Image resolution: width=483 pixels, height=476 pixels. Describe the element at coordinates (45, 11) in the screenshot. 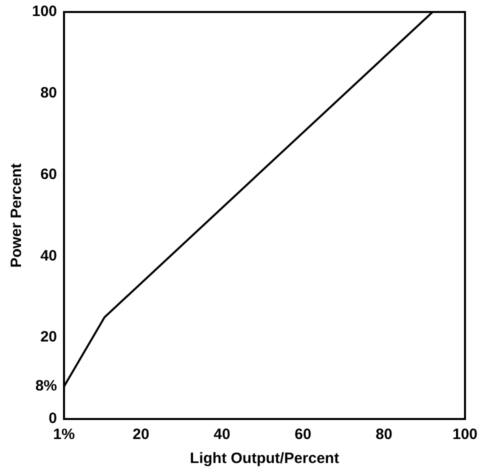

I see `y-tick-label: 100` at that location.